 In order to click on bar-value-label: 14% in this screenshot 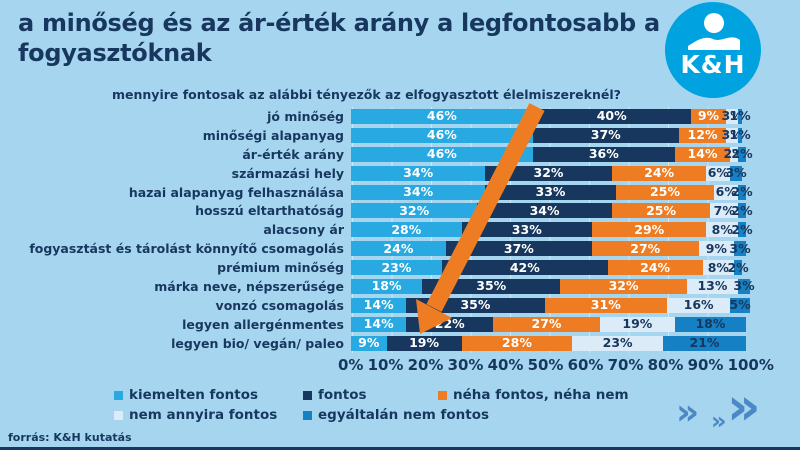, I will do `click(378, 305)`.